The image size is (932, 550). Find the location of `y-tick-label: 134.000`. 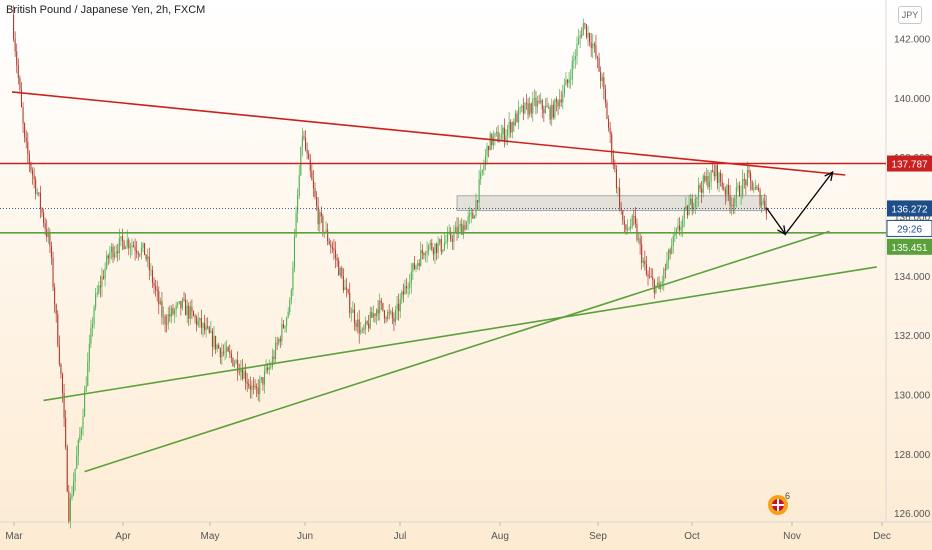

y-tick-label: 134.000 is located at coordinates (912, 277).